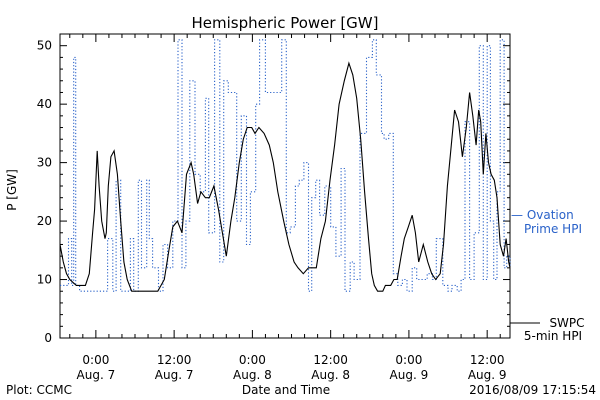 Image resolution: width=600 pixels, height=400 pixels. Describe the element at coordinates (286, 390) in the screenshot. I see `x-axis-label: Date and Time` at that location.